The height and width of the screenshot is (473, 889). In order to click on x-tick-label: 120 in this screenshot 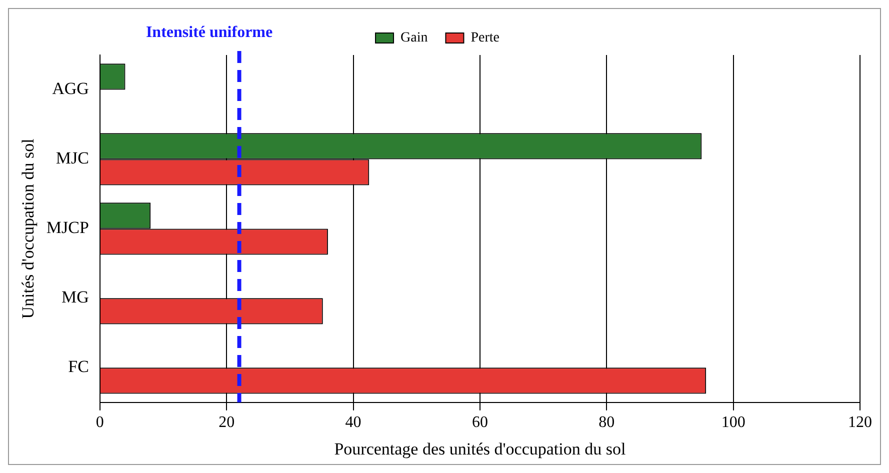, I will do `click(860, 423)`.